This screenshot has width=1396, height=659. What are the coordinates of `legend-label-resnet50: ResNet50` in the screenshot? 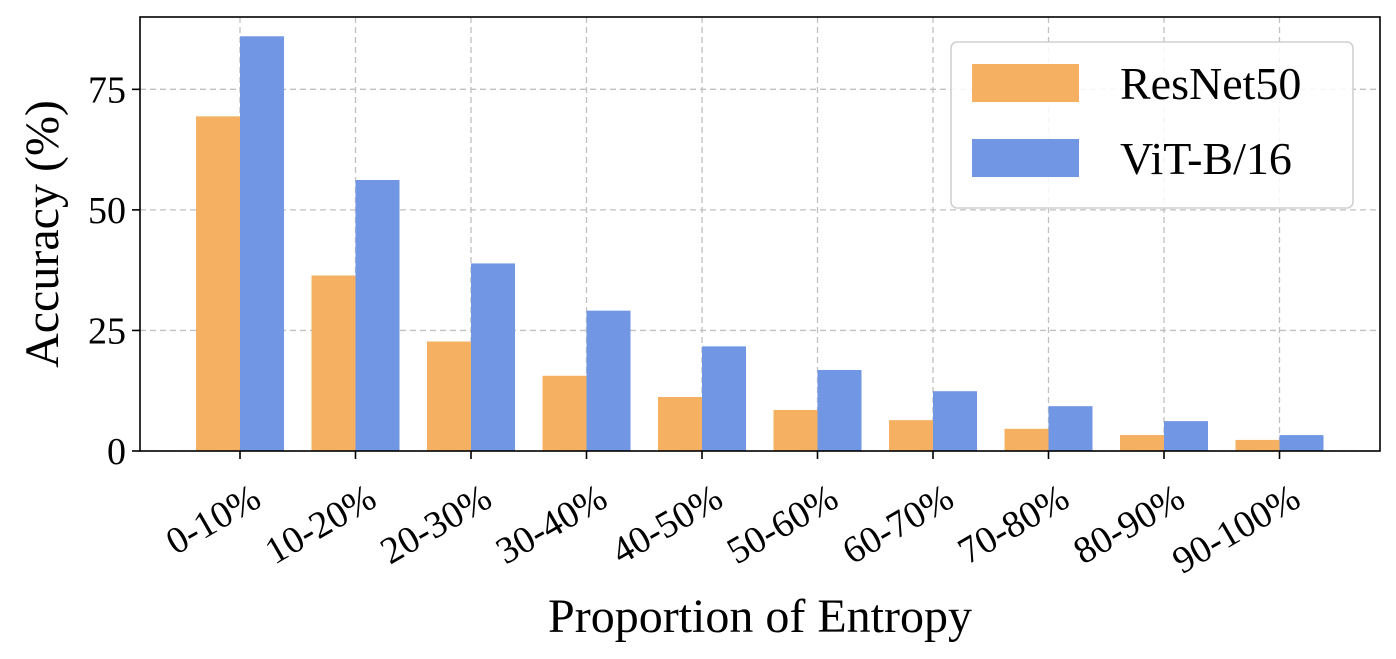 It's located at (1210, 83).